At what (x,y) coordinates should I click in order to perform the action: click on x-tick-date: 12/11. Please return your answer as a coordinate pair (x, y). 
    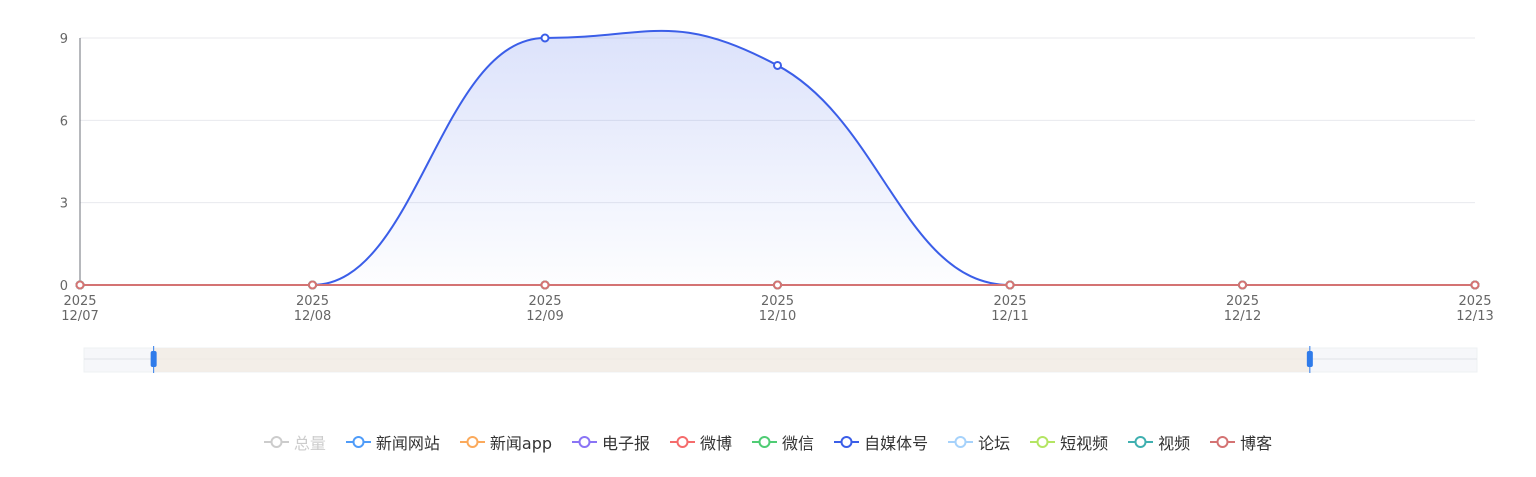
    Looking at the image, I should click on (1009, 316).